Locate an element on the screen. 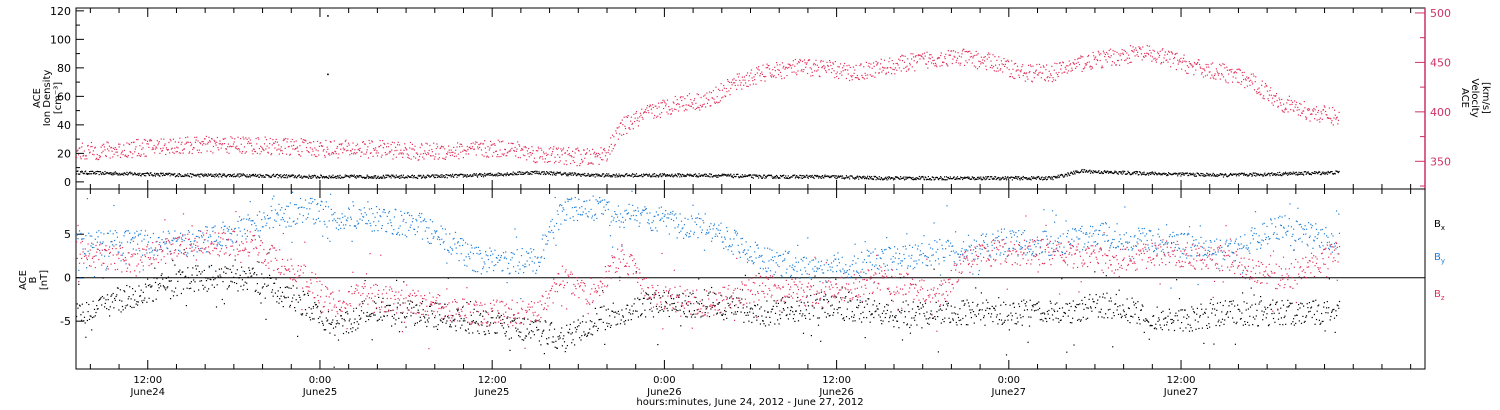  density-tick-label: 0 is located at coordinates (67, 182).